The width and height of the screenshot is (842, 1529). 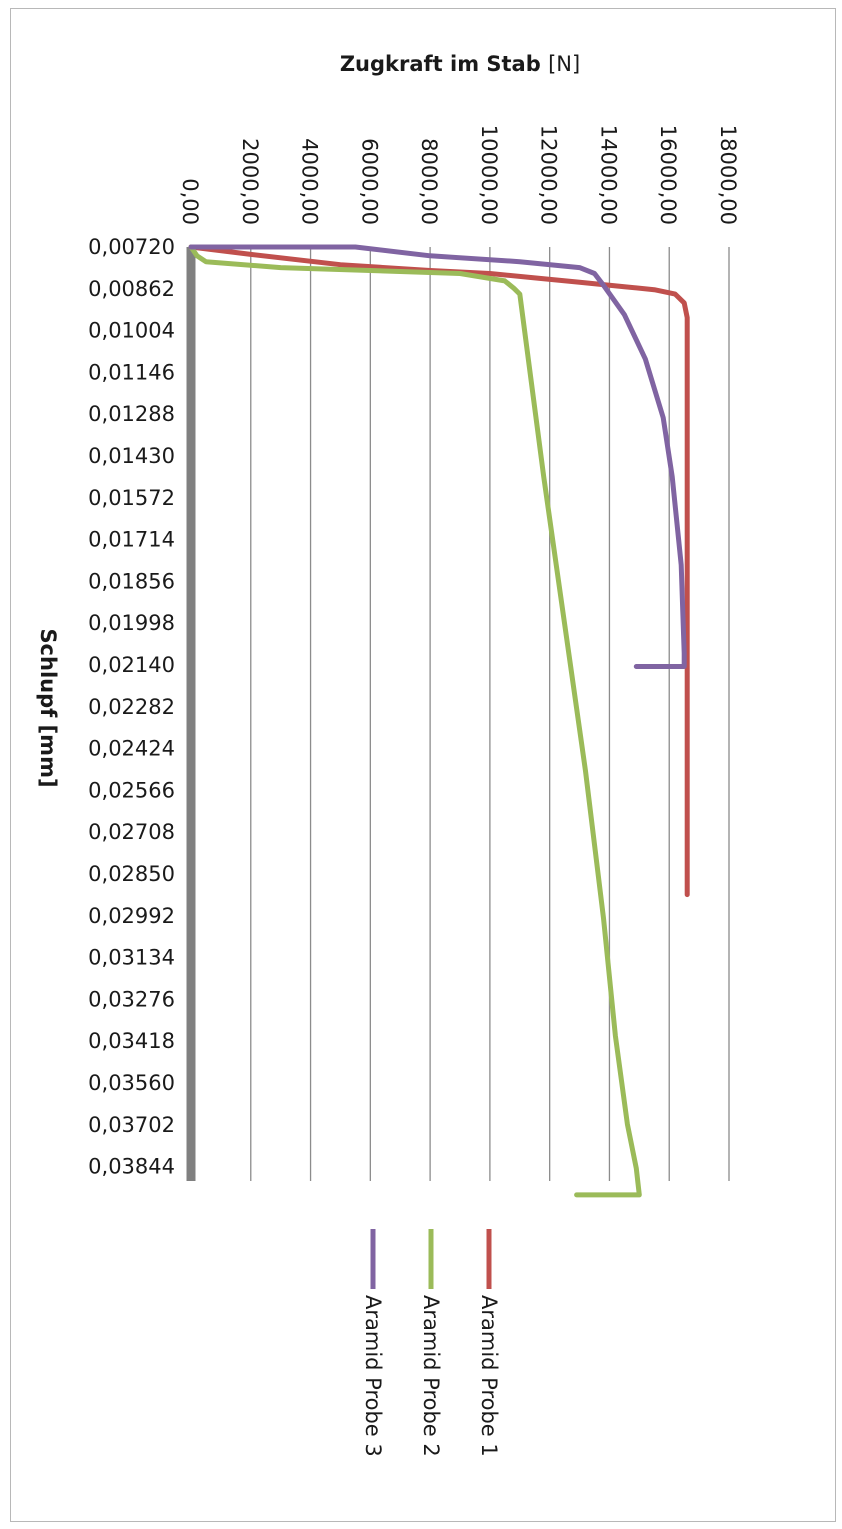 What do you see at coordinates (131, 749) in the screenshot?
I see `category-tick-label: 0,02424` at bounding box center [131, 749].